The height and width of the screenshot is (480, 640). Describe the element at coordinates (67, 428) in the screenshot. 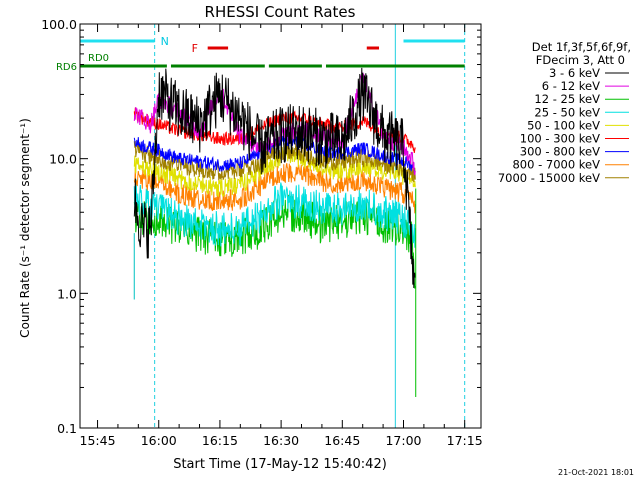

I see `y-tick-label: 0.1` at that location.